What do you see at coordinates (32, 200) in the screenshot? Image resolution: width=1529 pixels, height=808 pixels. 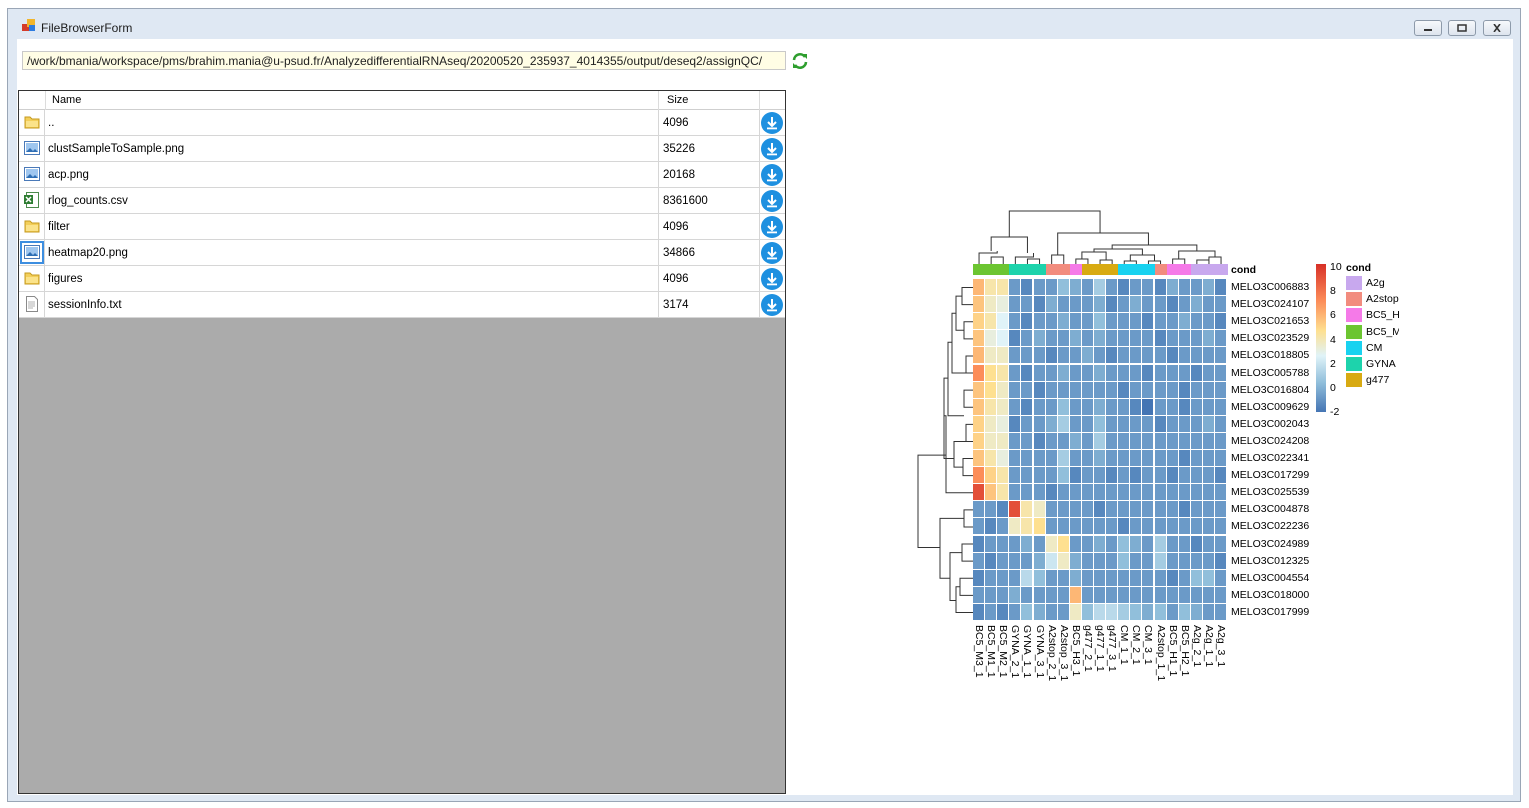 I see `excel-file-icon` at bounding box center [32, 200].